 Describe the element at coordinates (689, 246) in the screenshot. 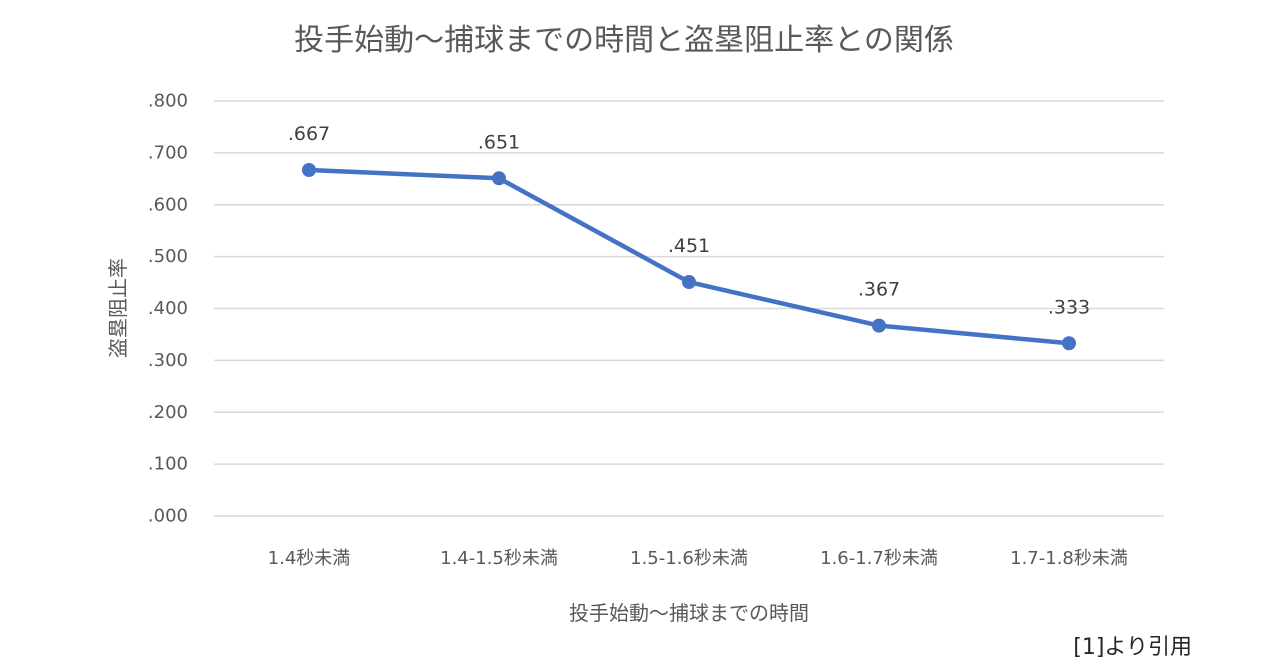

I see `data-label: .451` at that location.